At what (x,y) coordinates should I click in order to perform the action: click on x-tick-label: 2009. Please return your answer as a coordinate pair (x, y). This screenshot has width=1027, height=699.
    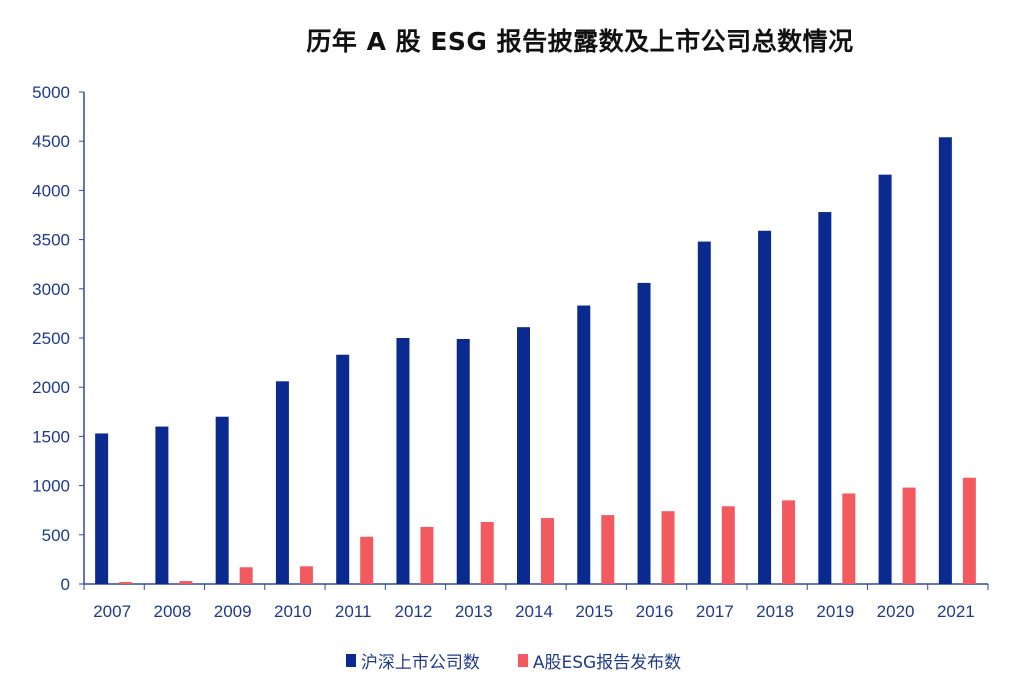
    Looking at the image, I should click on (233, 611).